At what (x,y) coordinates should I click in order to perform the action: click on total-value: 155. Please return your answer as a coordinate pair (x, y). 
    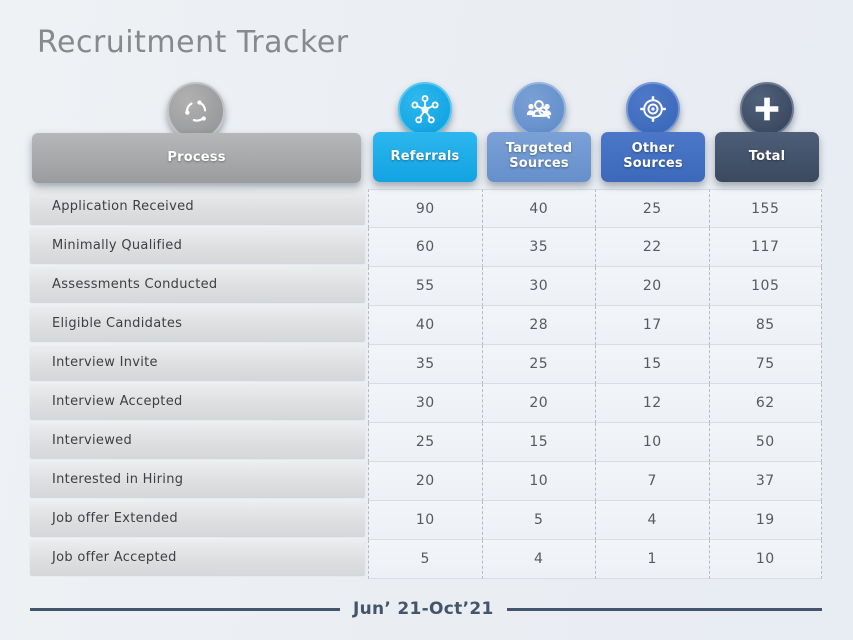
    Looking at the image, I should click on (765, 208).